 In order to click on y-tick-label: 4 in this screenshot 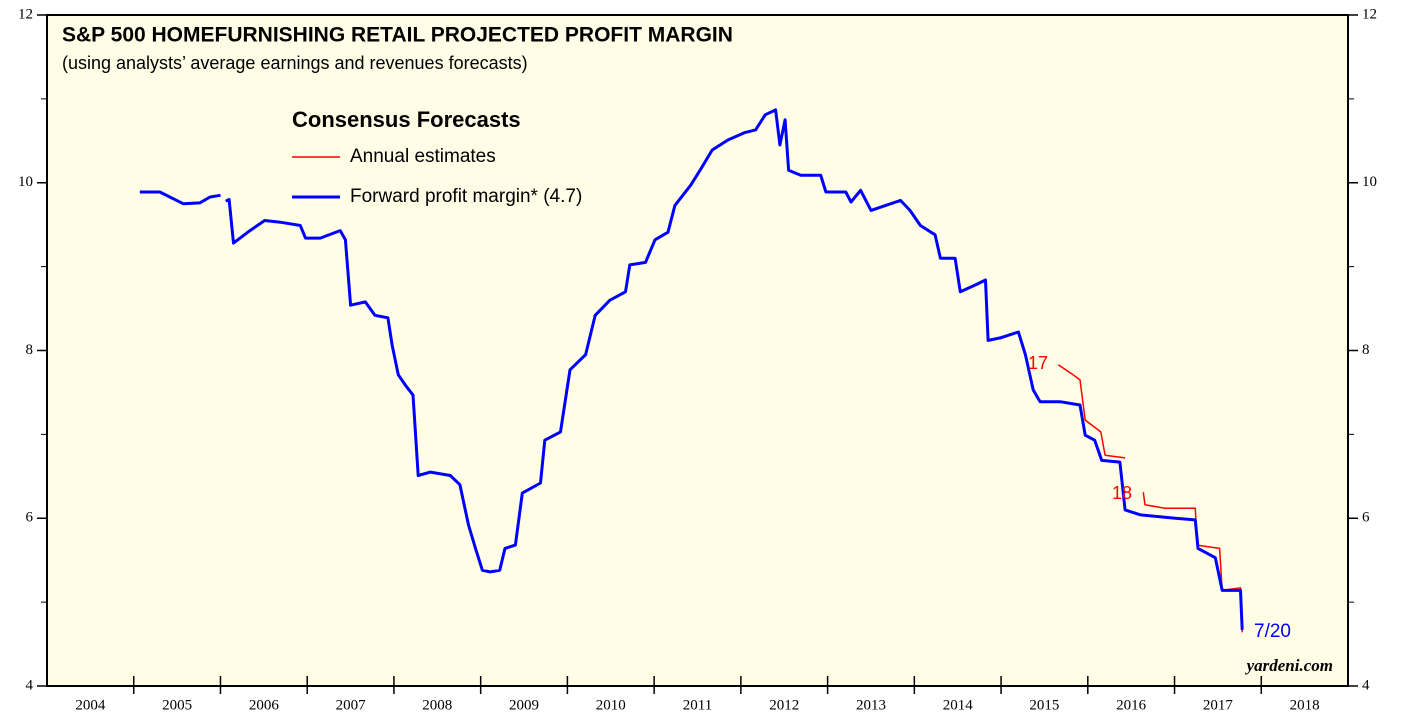, I will do `click(30, 685)`.